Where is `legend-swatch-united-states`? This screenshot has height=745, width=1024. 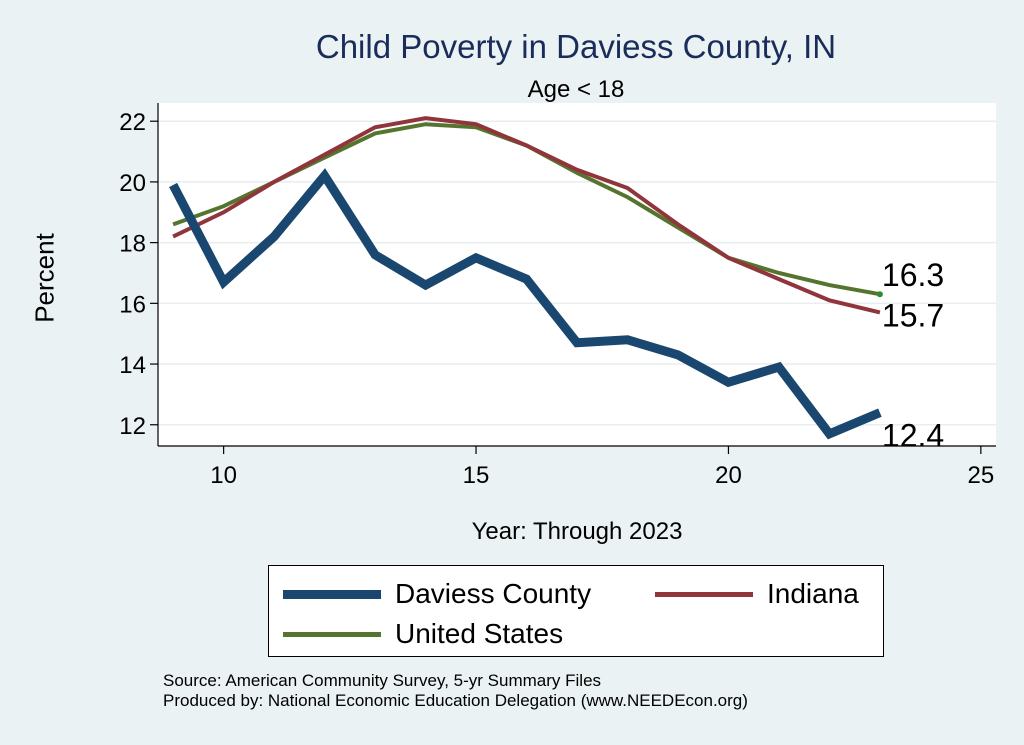 legend-swatch-united-states is located at coordinates (332, 634).